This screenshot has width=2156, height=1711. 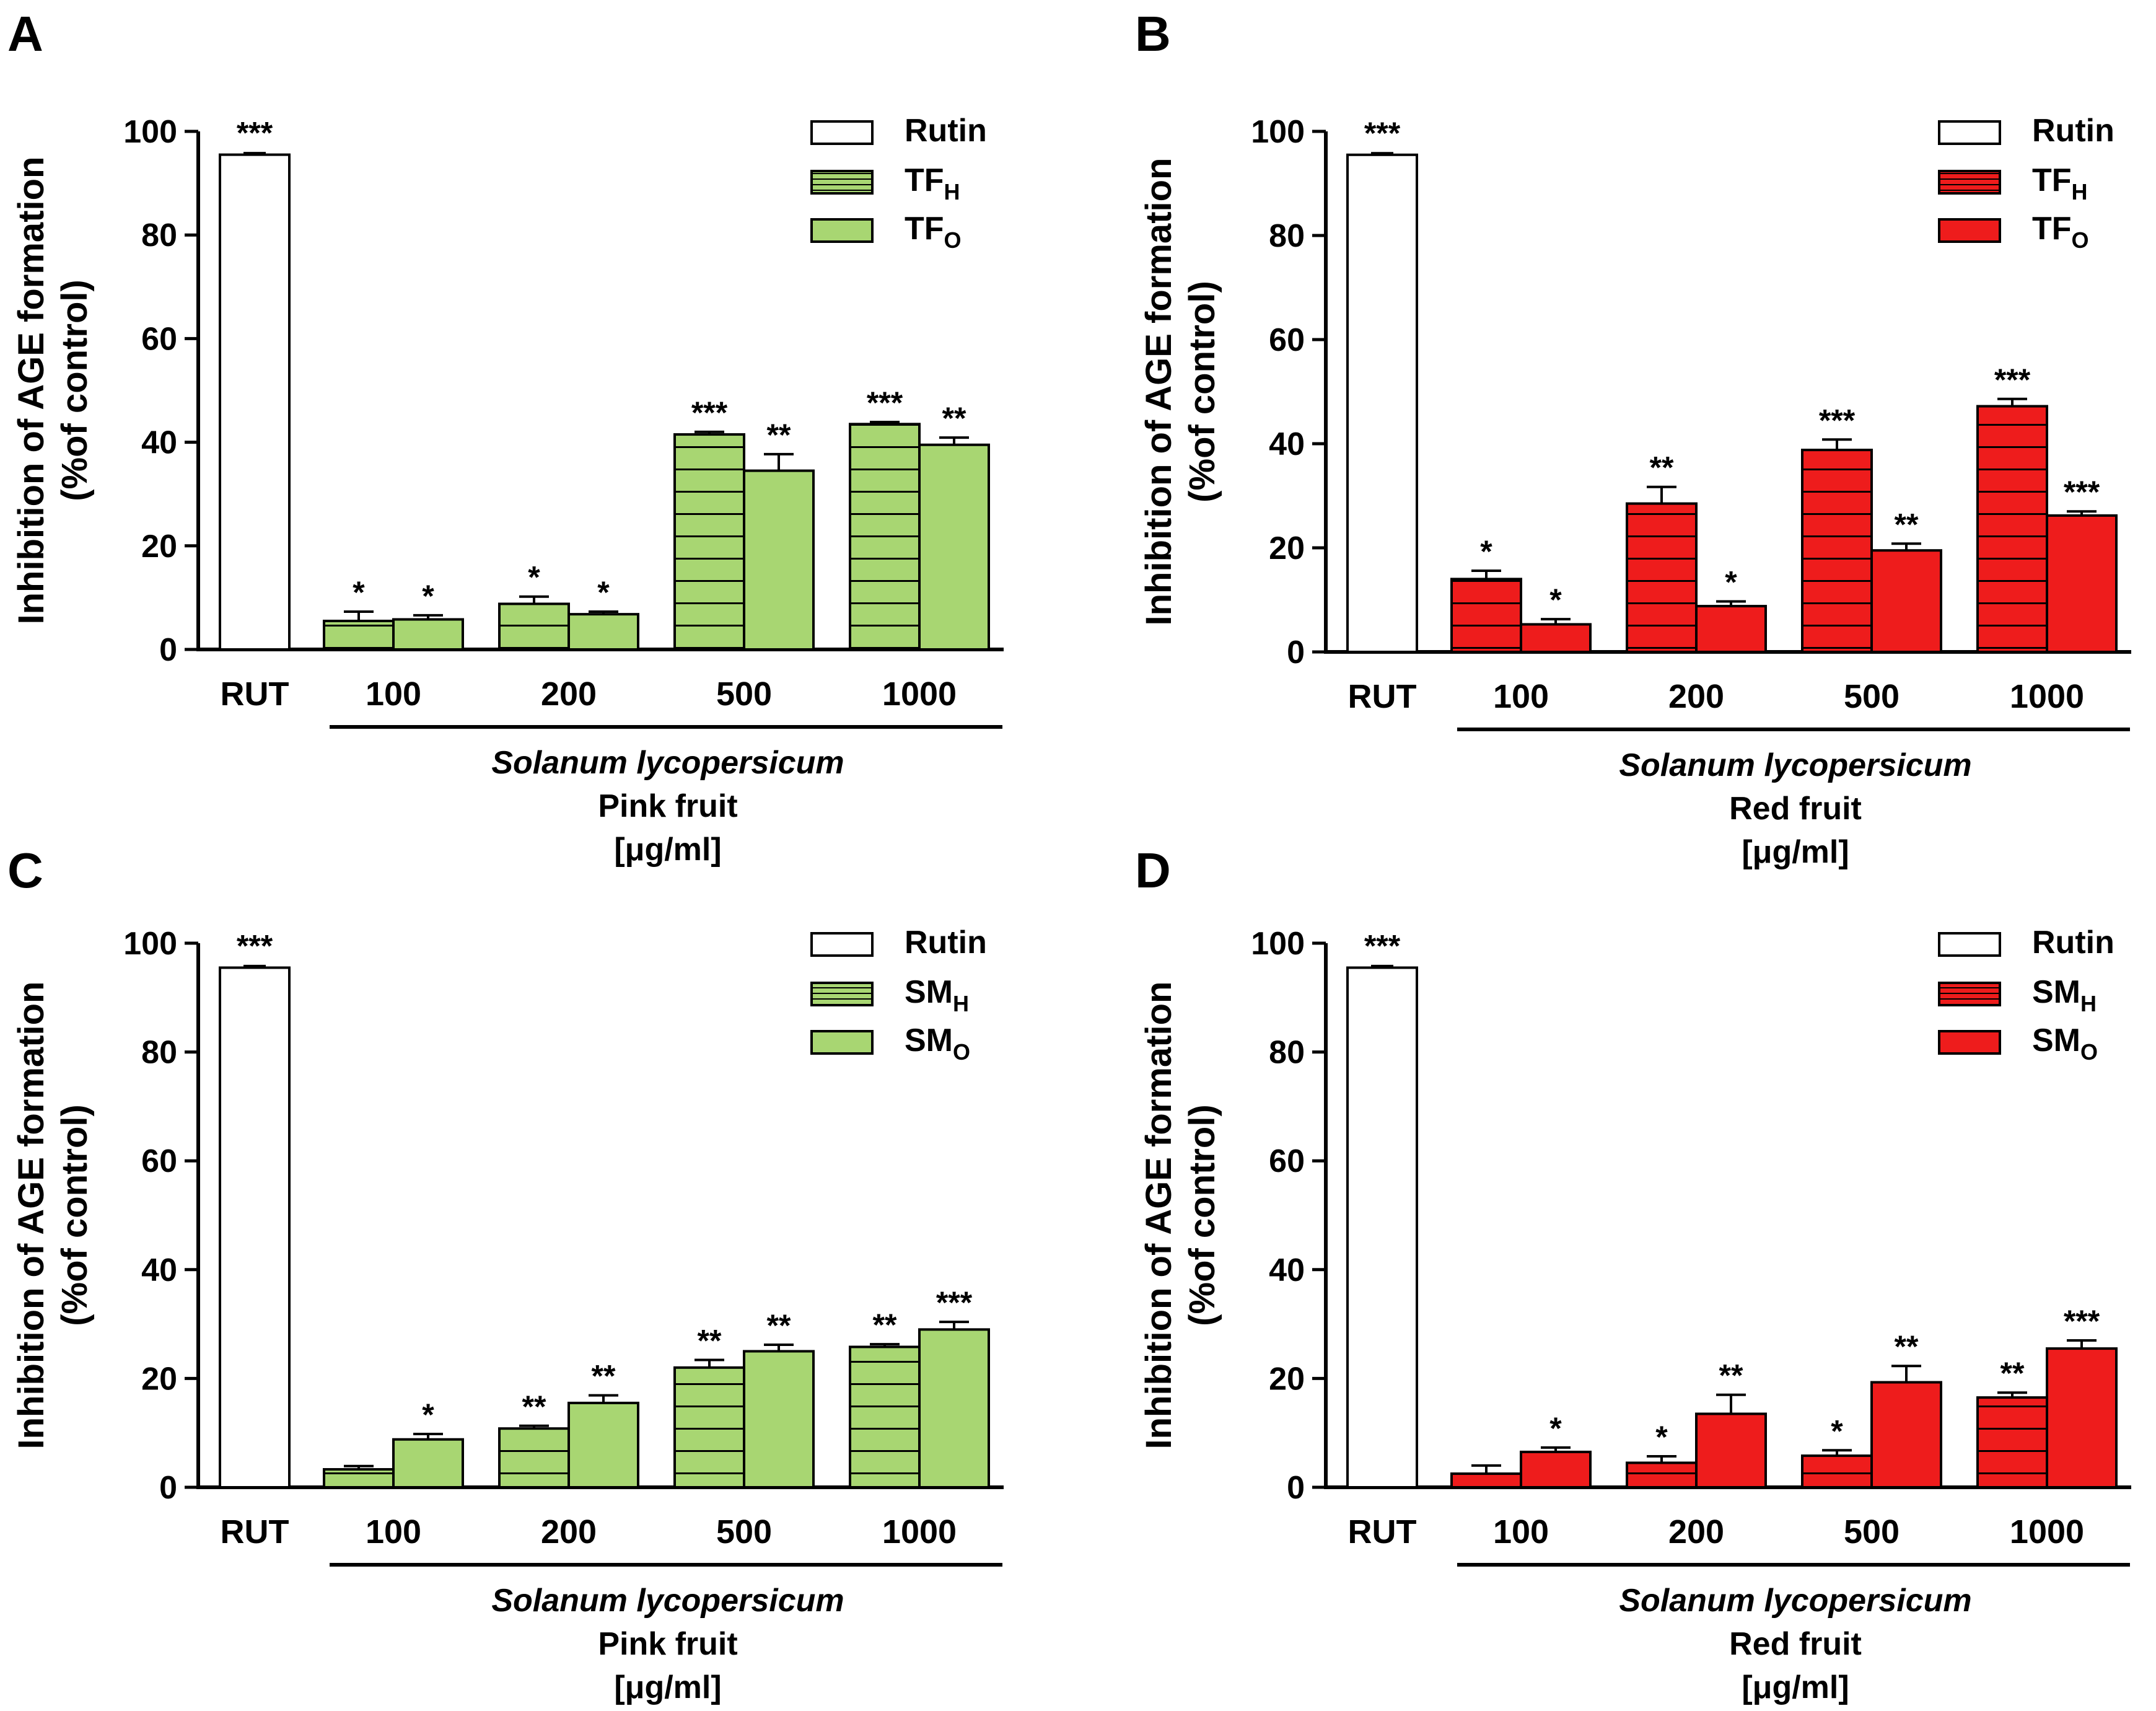 What do you see at coordinates (1153, 870) in the screenshot?
I see `panel-d-letter: D` at bounding box center [1153, 870].